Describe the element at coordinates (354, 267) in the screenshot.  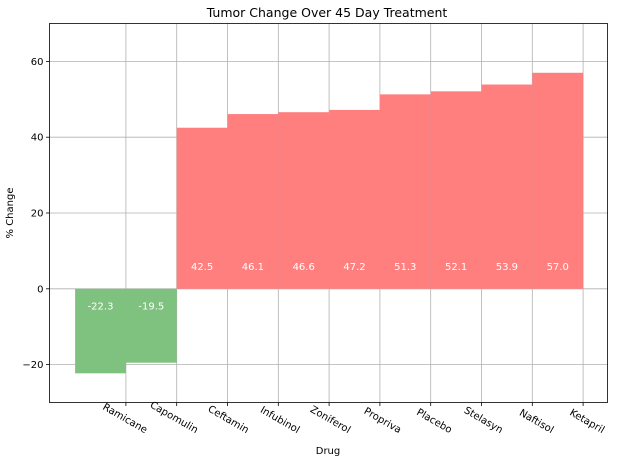
I see `value-label-propriva: 47.2` at that location.